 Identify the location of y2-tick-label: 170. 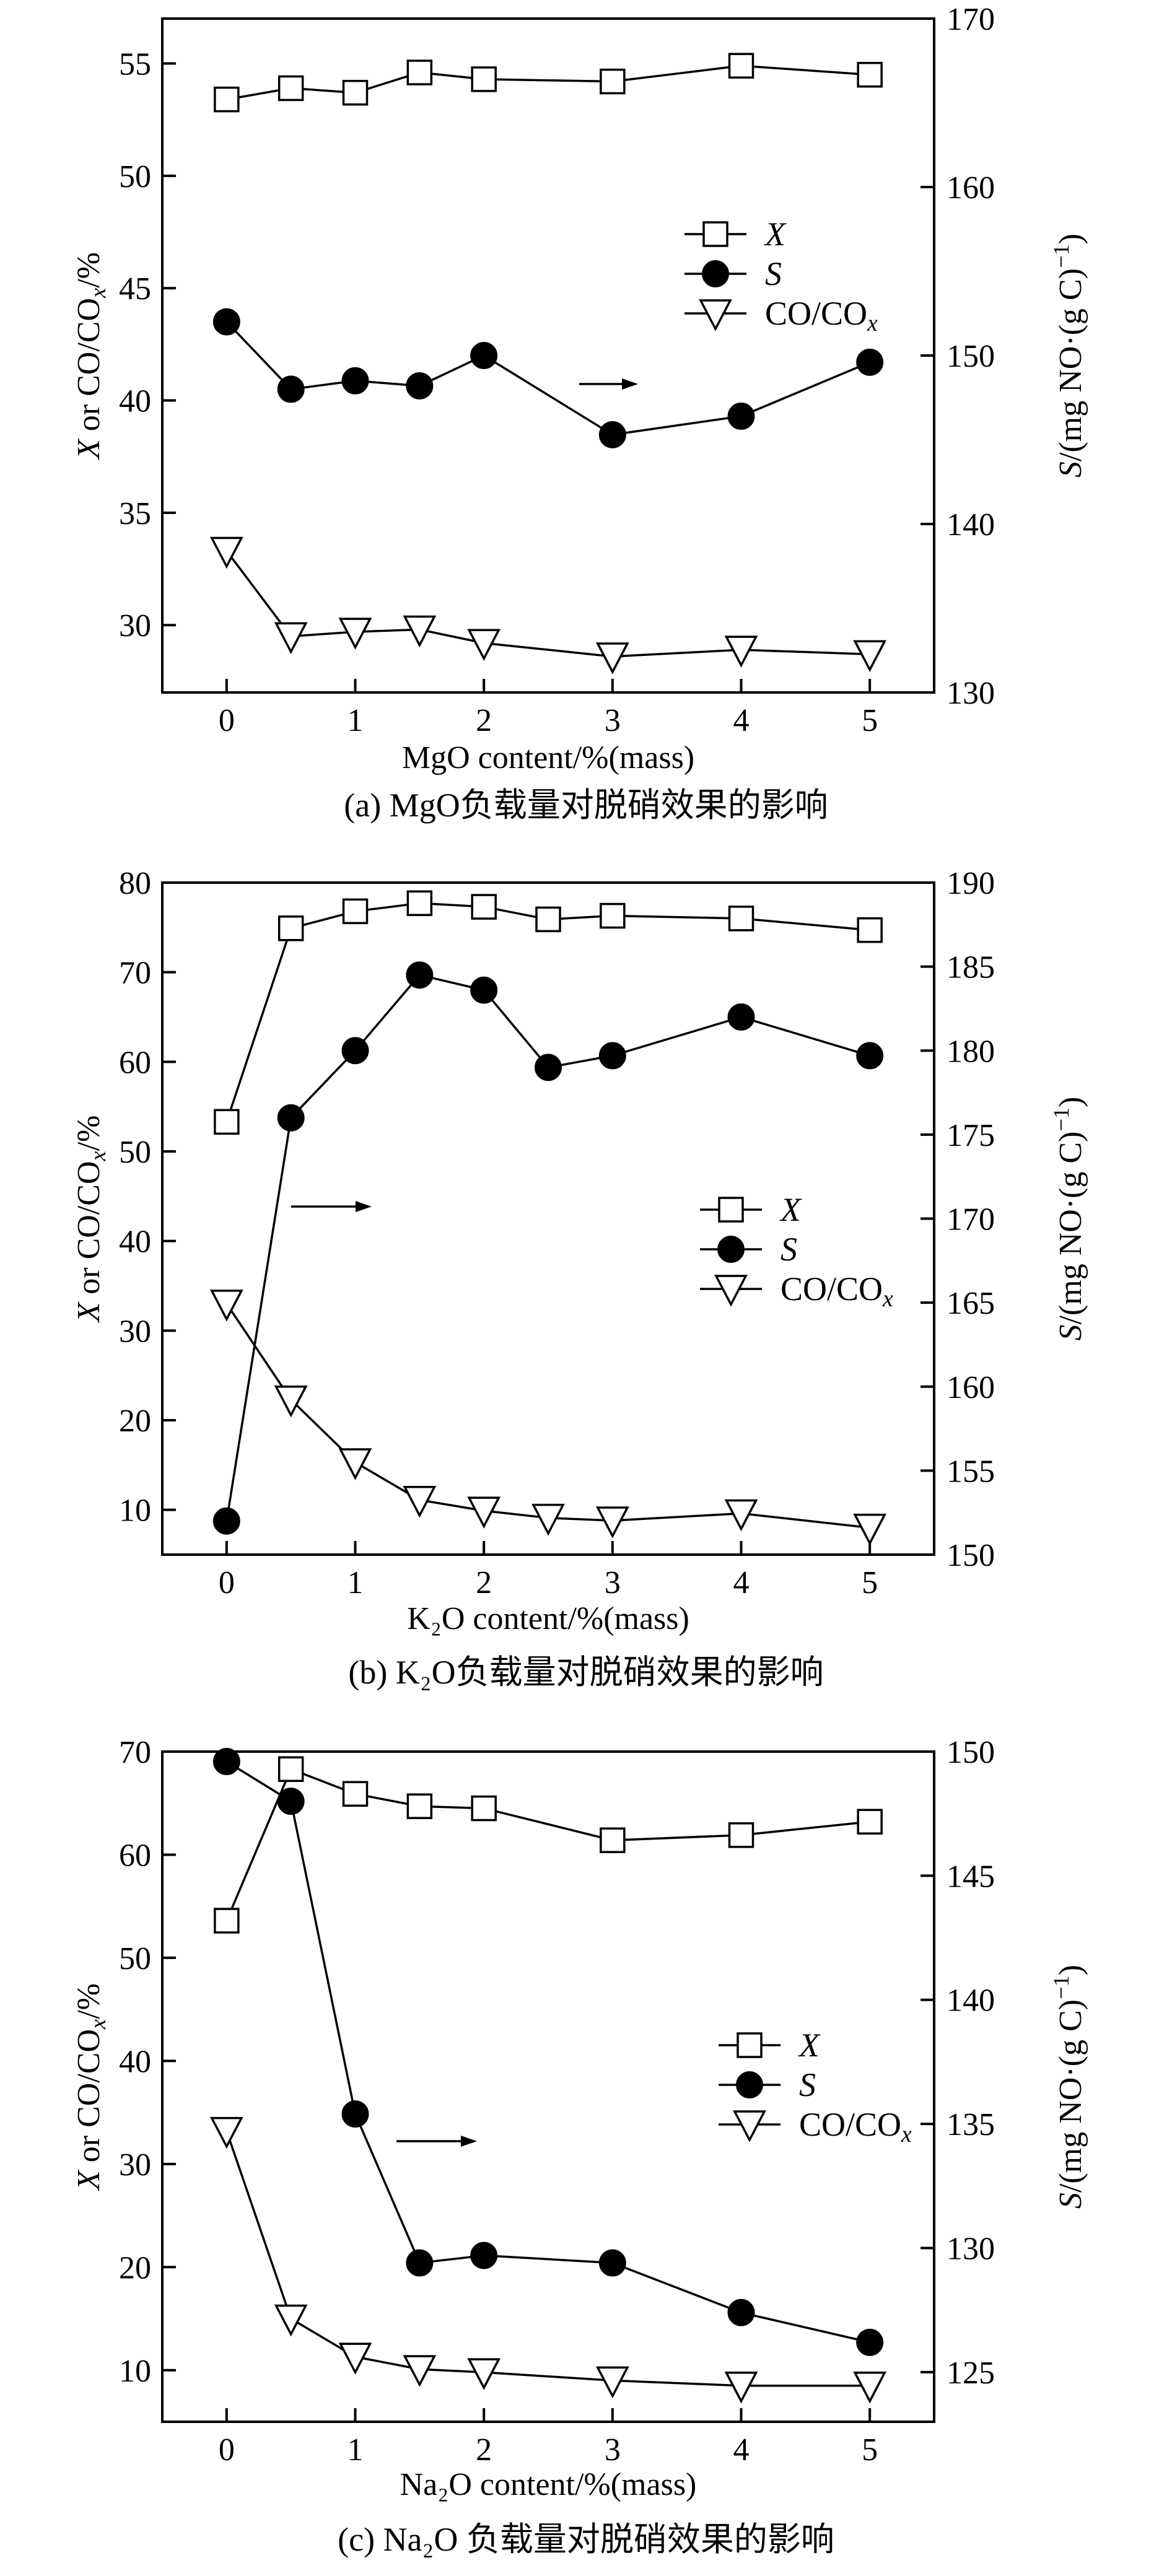
(971, 19).